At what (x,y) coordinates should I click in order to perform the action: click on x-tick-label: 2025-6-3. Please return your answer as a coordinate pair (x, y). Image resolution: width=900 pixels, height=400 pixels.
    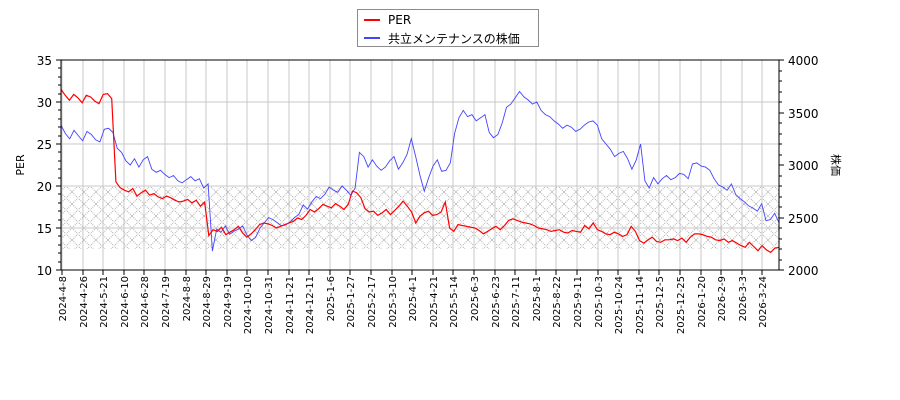
    Looking at the image, I should click on (475, 298).